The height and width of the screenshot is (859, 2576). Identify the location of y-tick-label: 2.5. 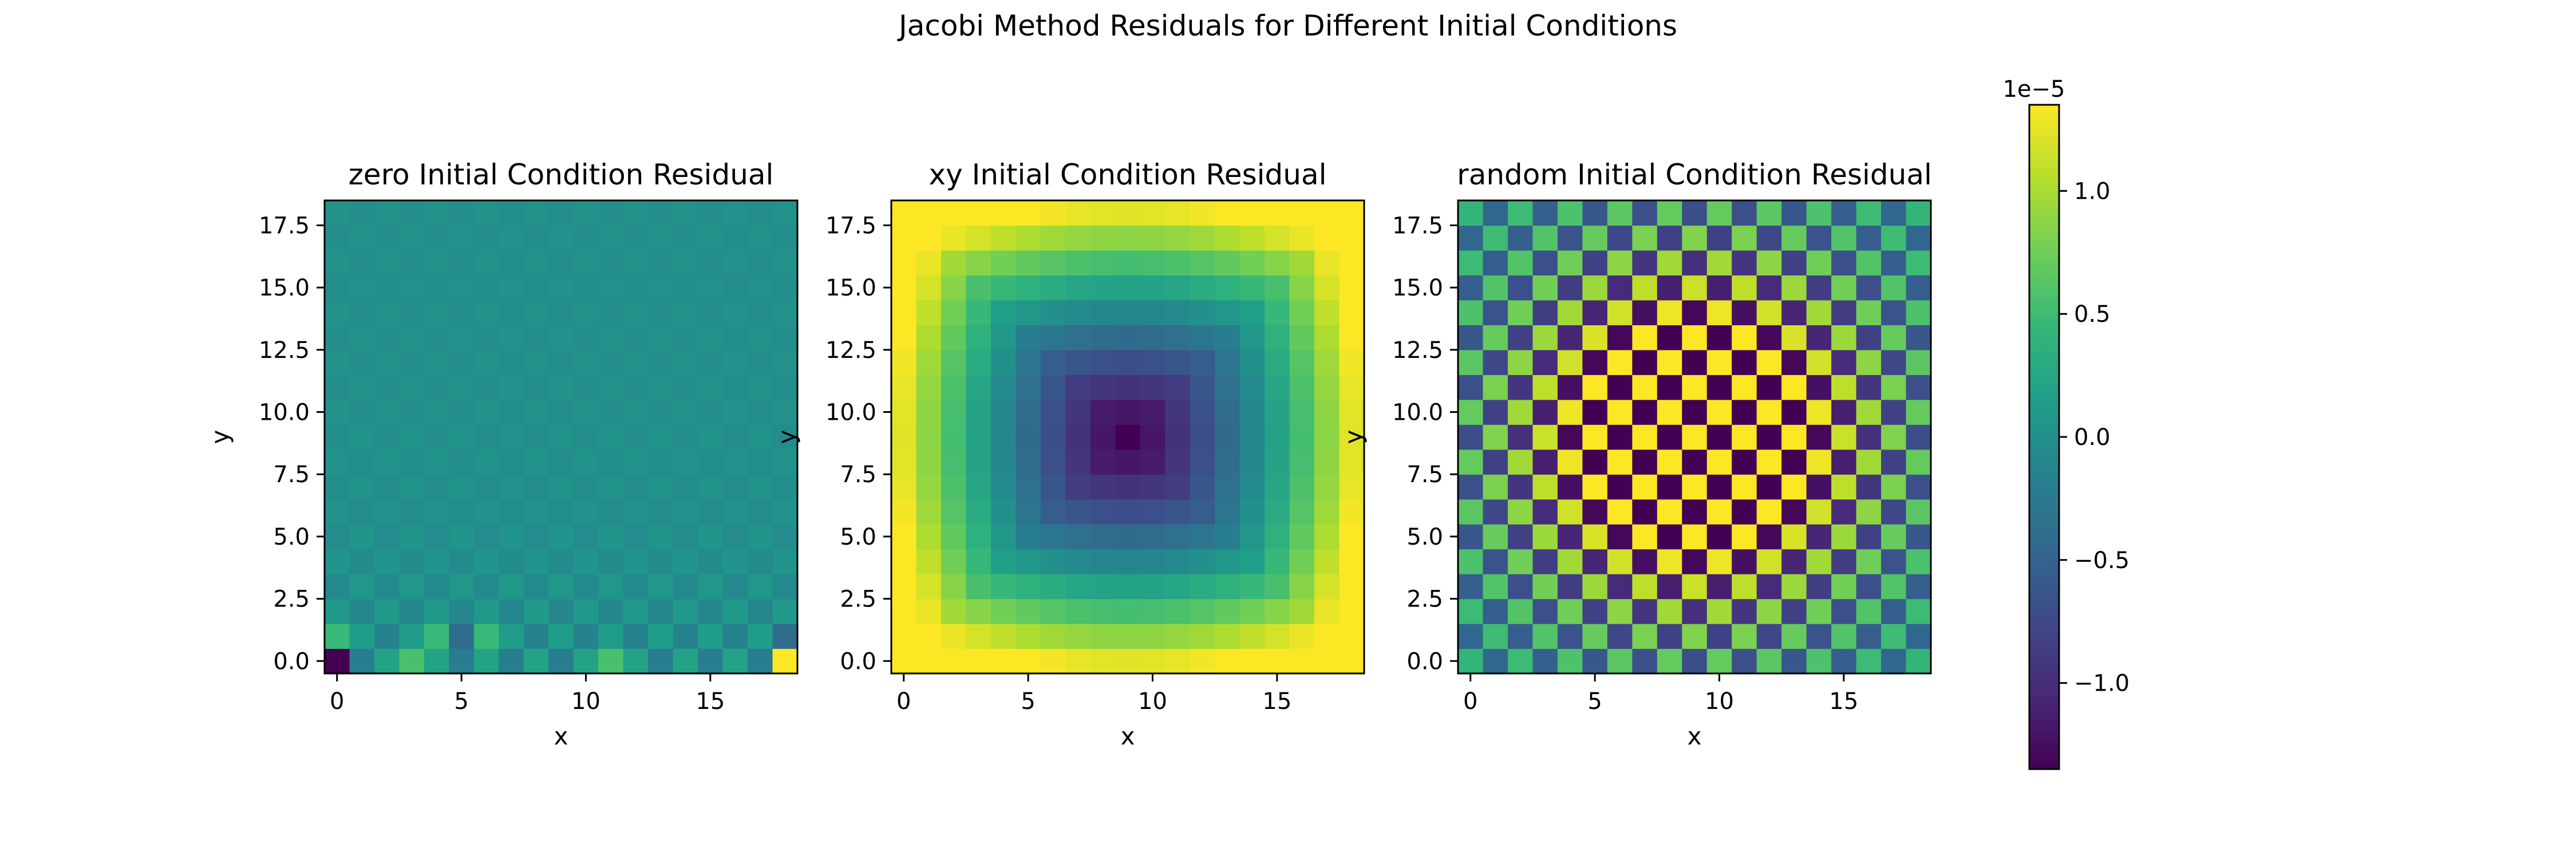
(858, 599).